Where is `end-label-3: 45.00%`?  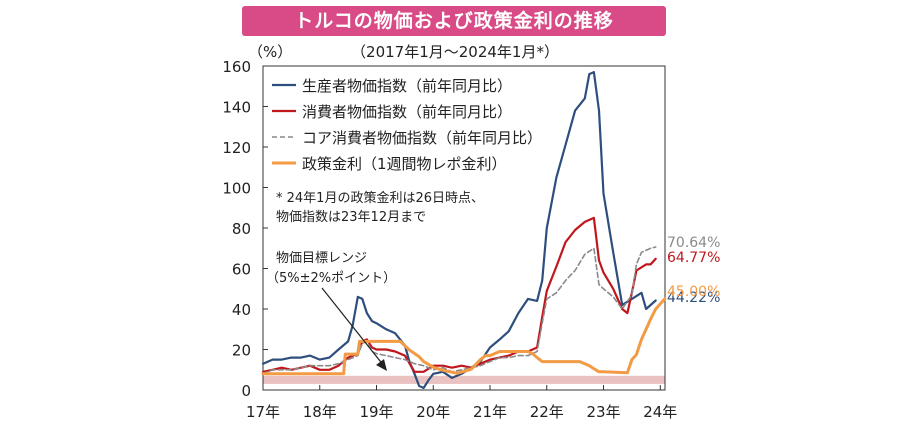 end-label-3: 45.00% is located at coordinates (693, 292).